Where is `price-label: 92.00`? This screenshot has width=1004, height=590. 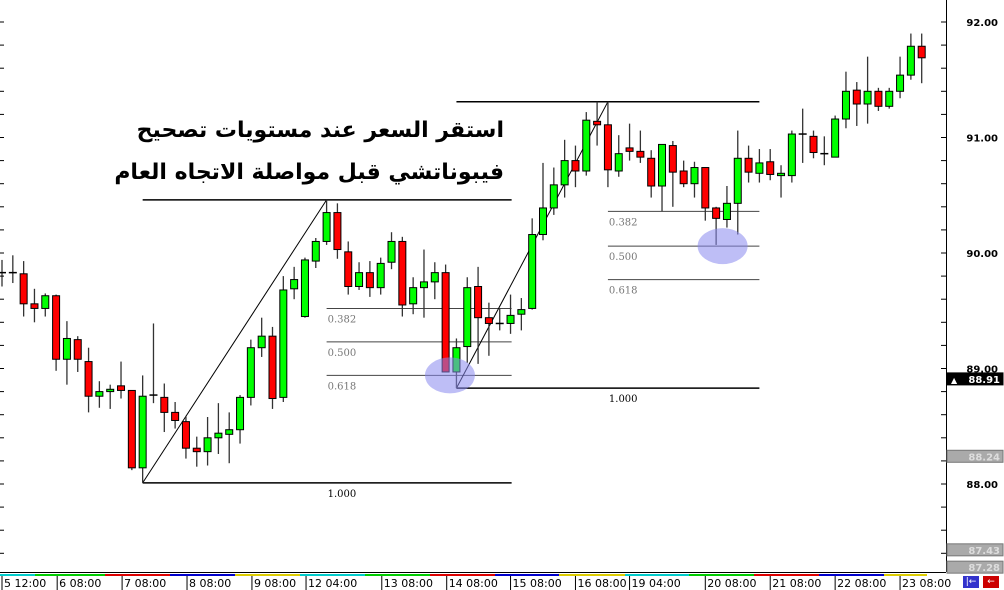 price-label: 92.00 is located at coordinates (982, 23).